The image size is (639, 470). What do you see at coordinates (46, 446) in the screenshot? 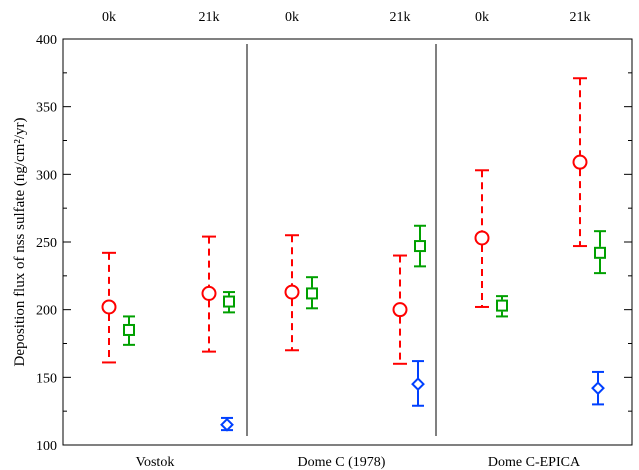
I see `y-tick-label: 100` at bounding box center [46, 446].